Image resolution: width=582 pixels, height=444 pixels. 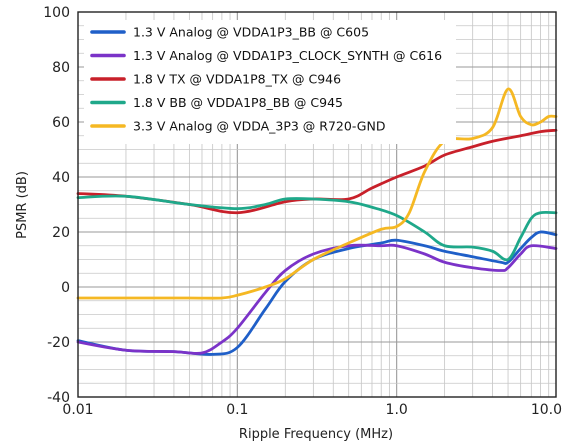 What do you see at coordinates (77, 410) in the screenshot?
I see `x-tick-label: 0.01` at bounding box center [77, 410].